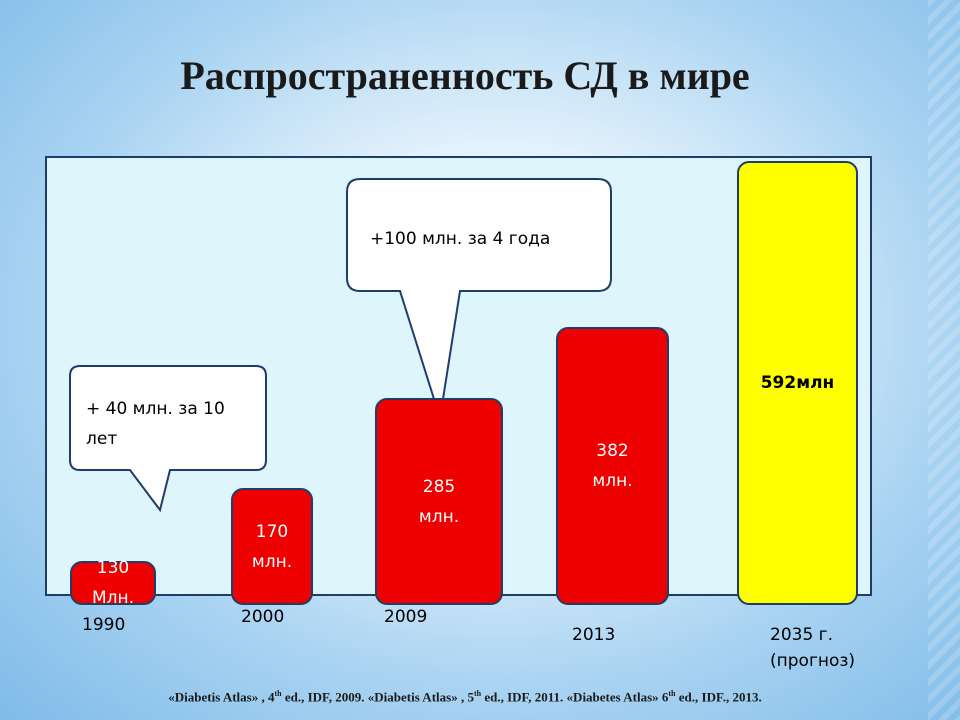  I want to click on bar-label-2035: 592млн, so click(797, 383).